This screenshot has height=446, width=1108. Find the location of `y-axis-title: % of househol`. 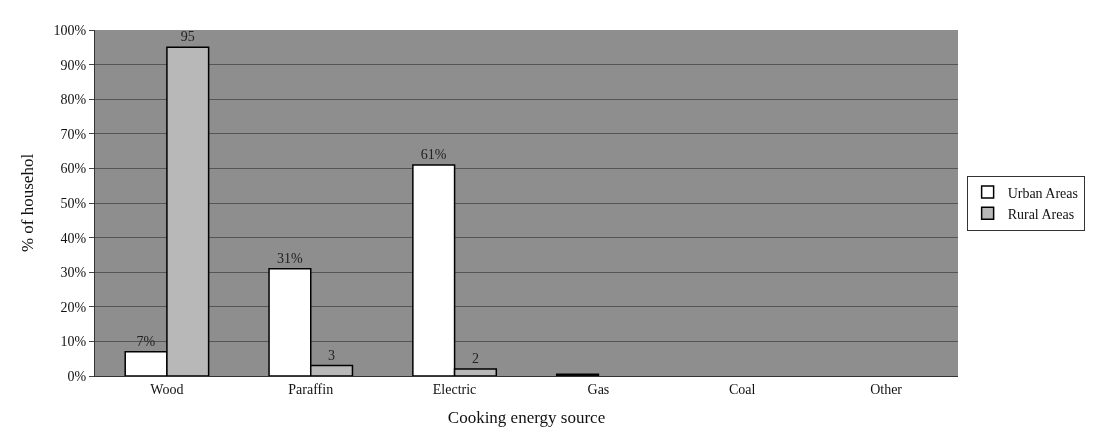

y-axis-title: % of househol is located at coordinates (28, 203).